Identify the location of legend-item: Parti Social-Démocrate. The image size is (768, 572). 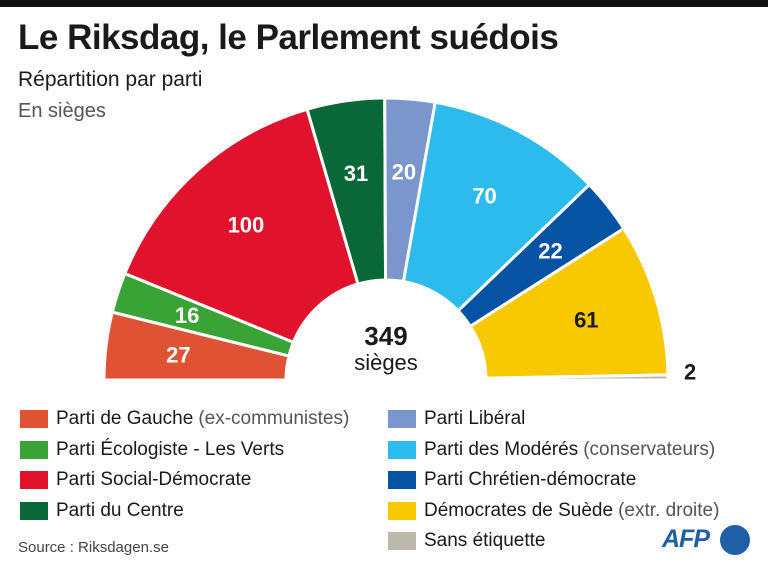
(184, 480).